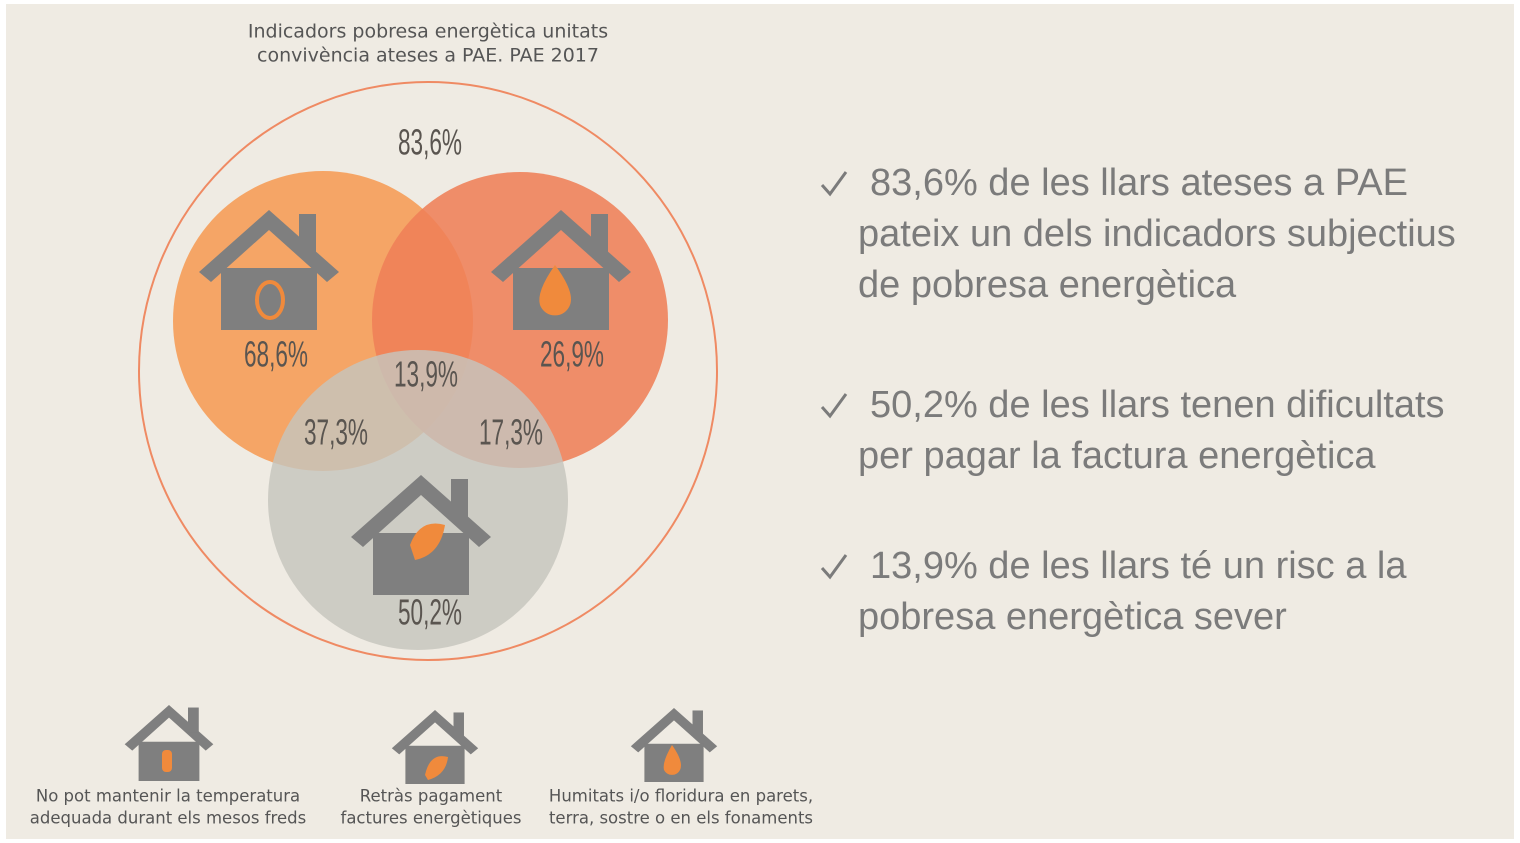  Describe the element at coordinates (1072, 617) in the screenshot. I see `bullet-line: pobresa energètica sever` at that location.